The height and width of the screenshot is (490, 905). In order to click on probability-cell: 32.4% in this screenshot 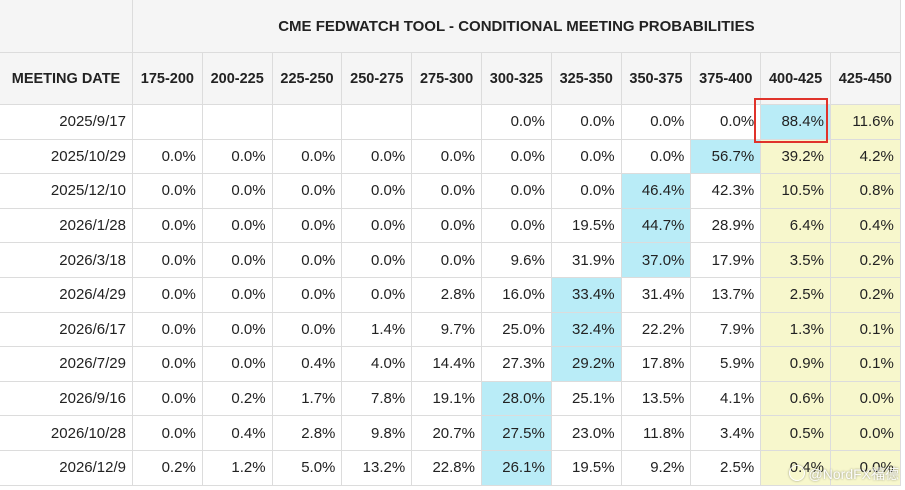, I will do `click(586, 330)`.